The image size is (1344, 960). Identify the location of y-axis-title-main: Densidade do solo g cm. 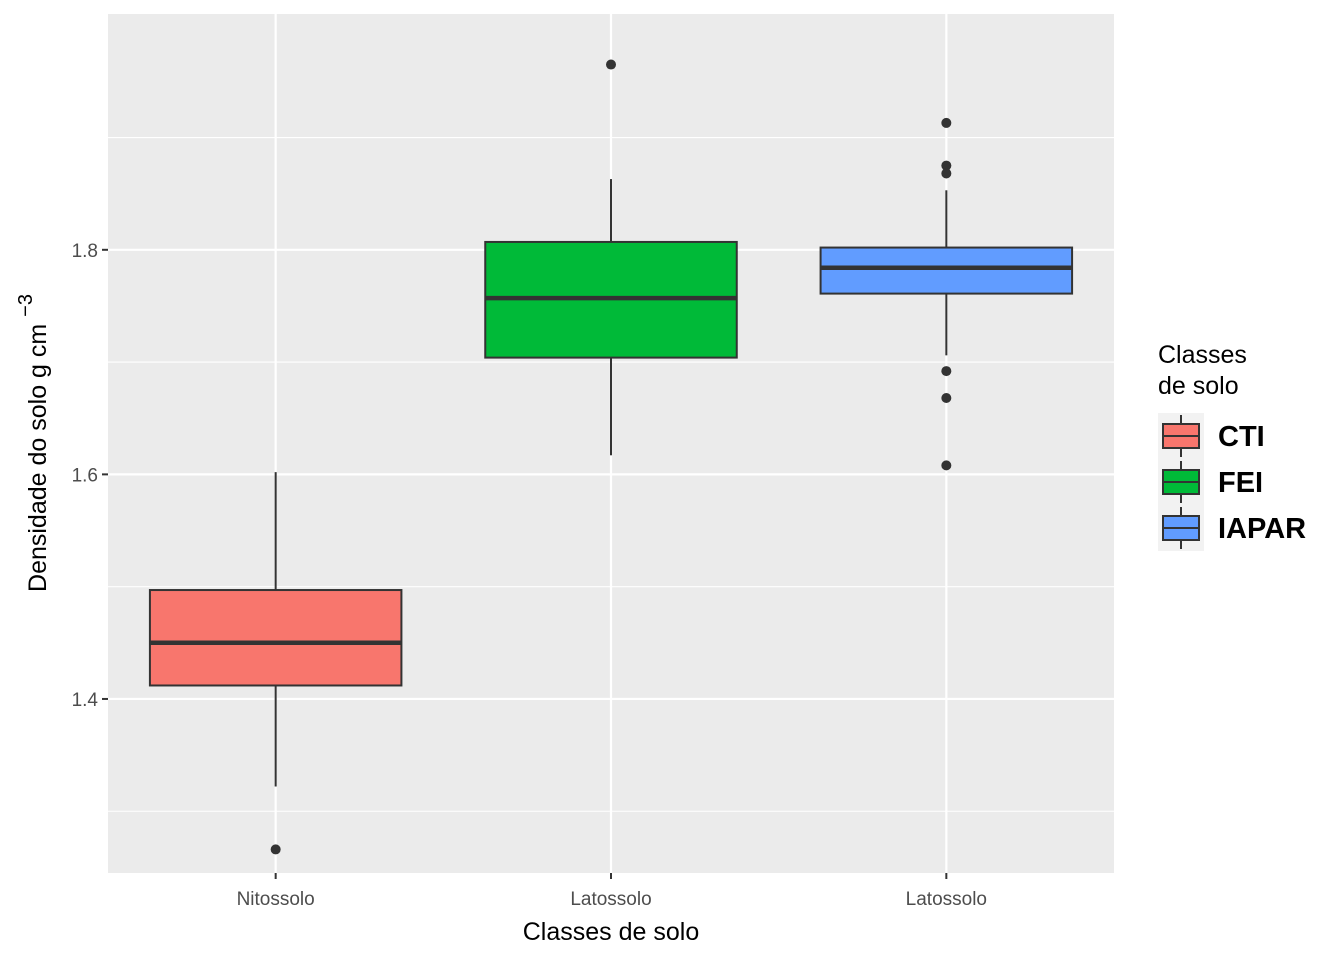
(38, 458).